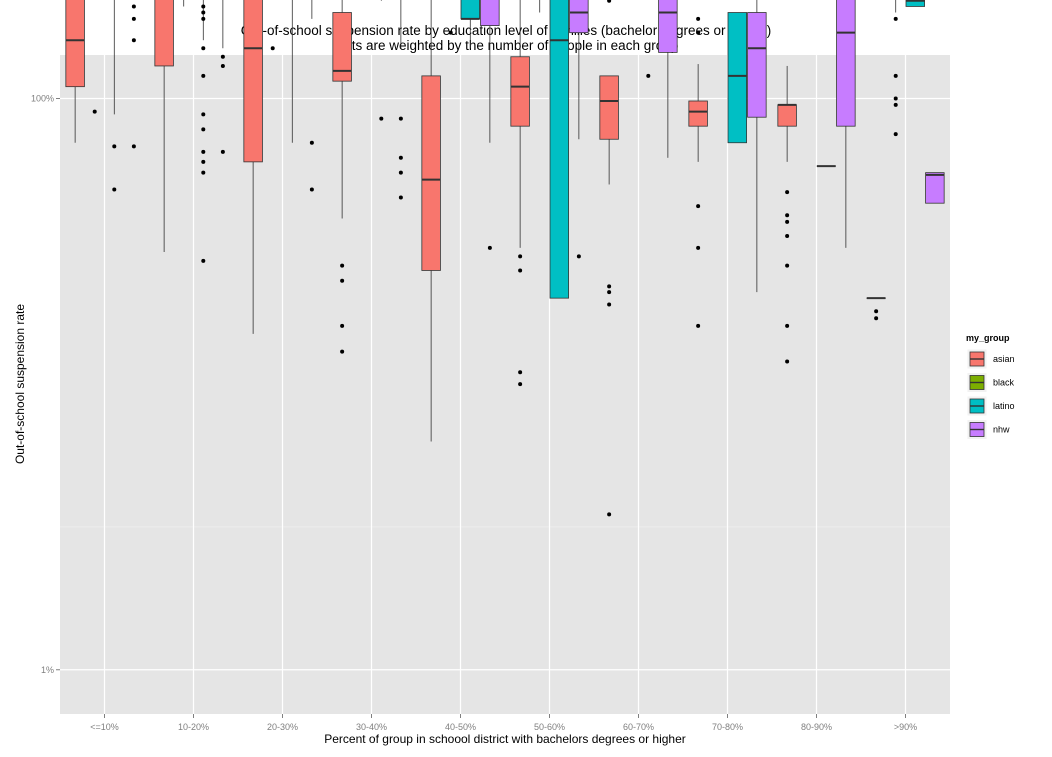 The image size is (1052, 757). Describe the element at coordinates (549, 727) in the screenshot. I see `x-tick-label: 50-60%` at that location.